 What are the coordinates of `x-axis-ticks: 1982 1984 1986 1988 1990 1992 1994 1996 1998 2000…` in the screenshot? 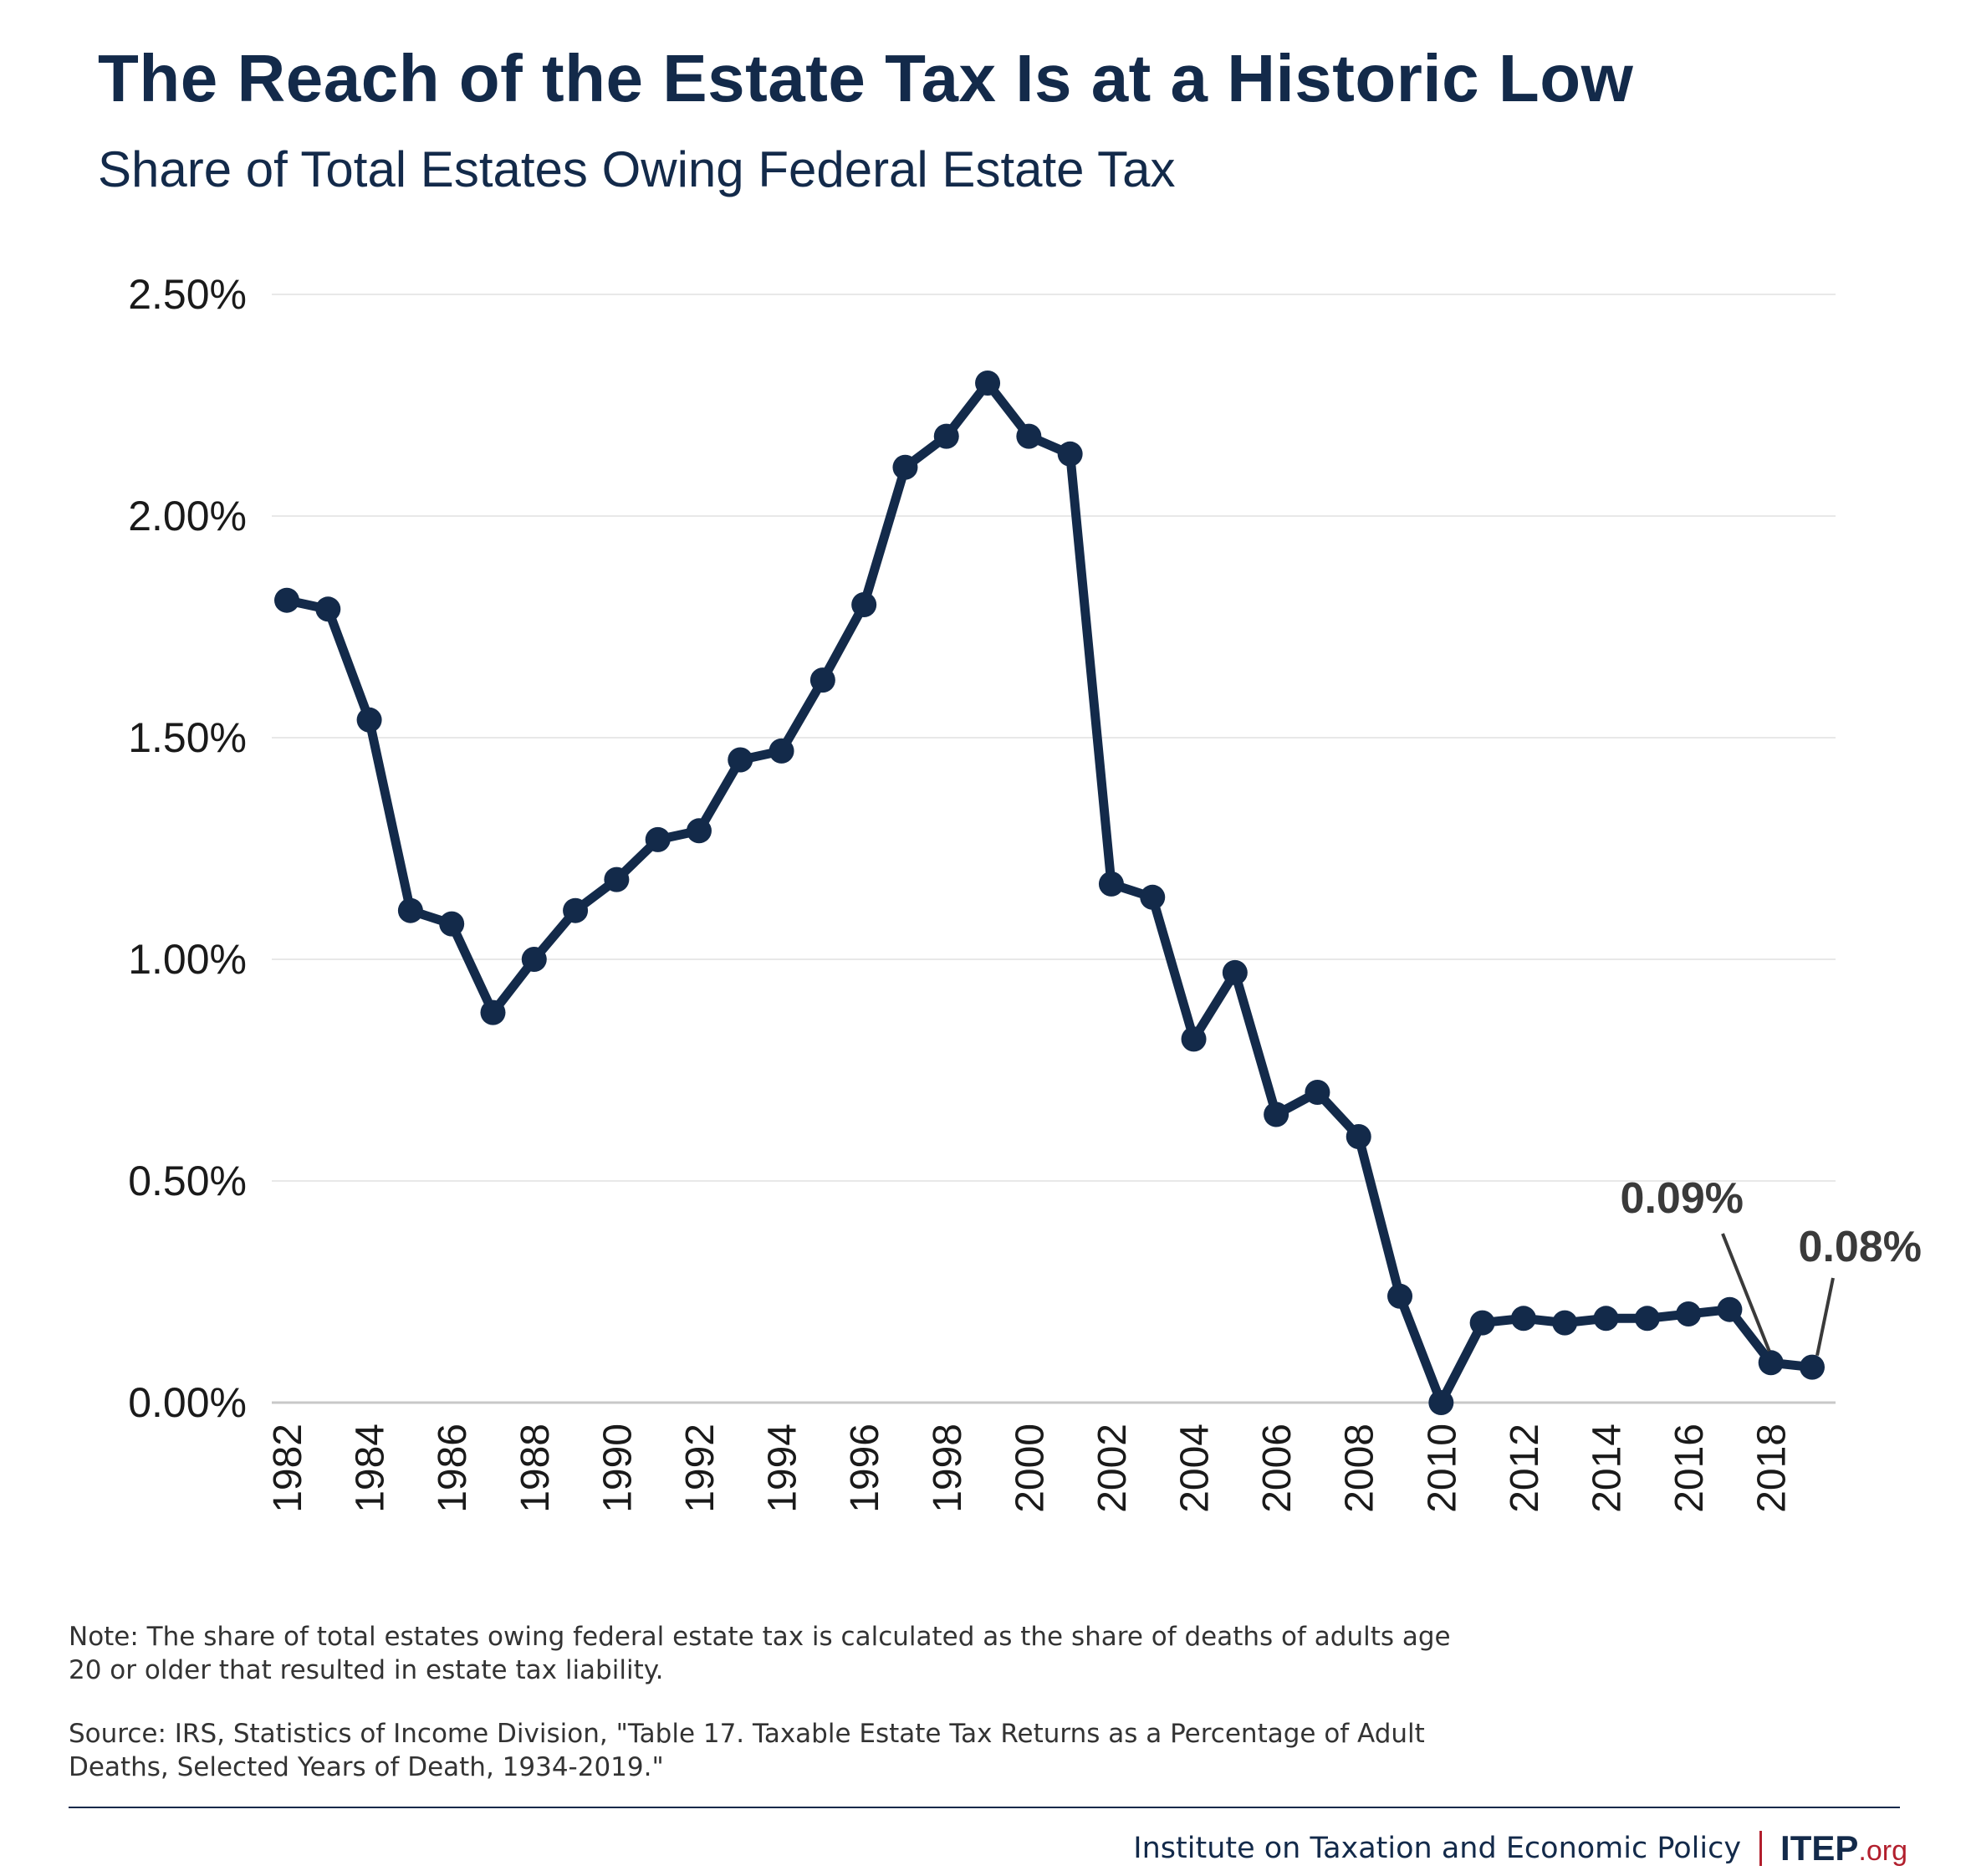 It's located at (1031, 1468).